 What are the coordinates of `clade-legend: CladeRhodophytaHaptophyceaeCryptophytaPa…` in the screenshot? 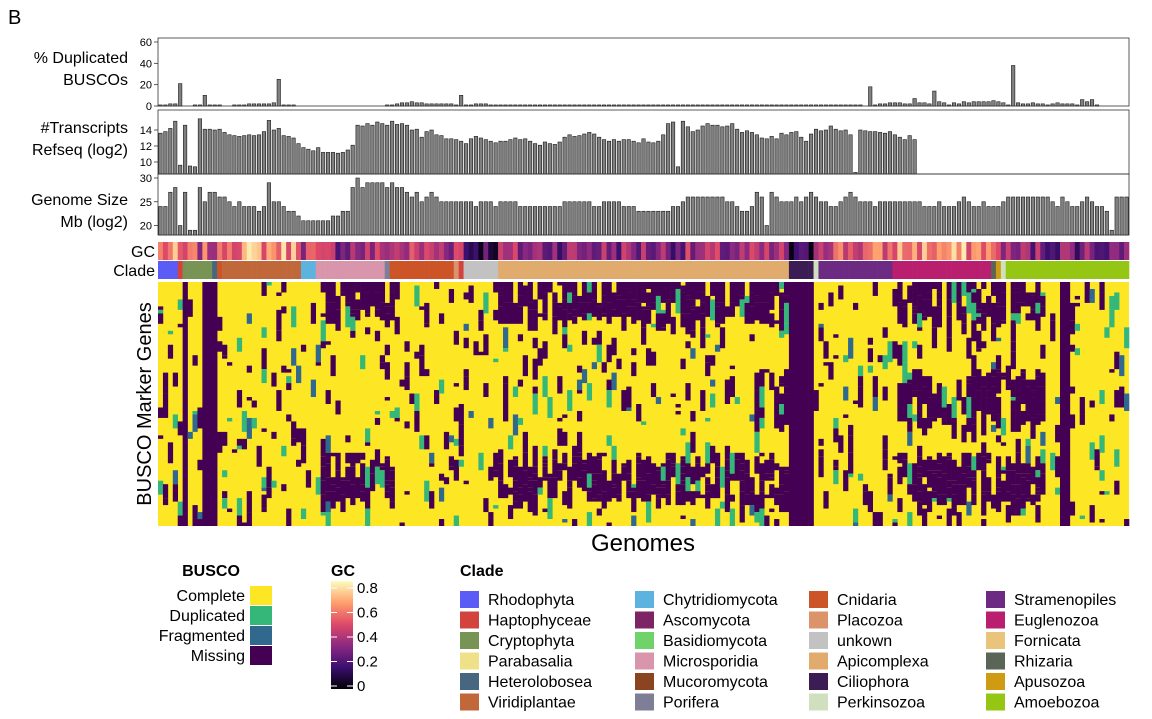 It's located at (788, 637).